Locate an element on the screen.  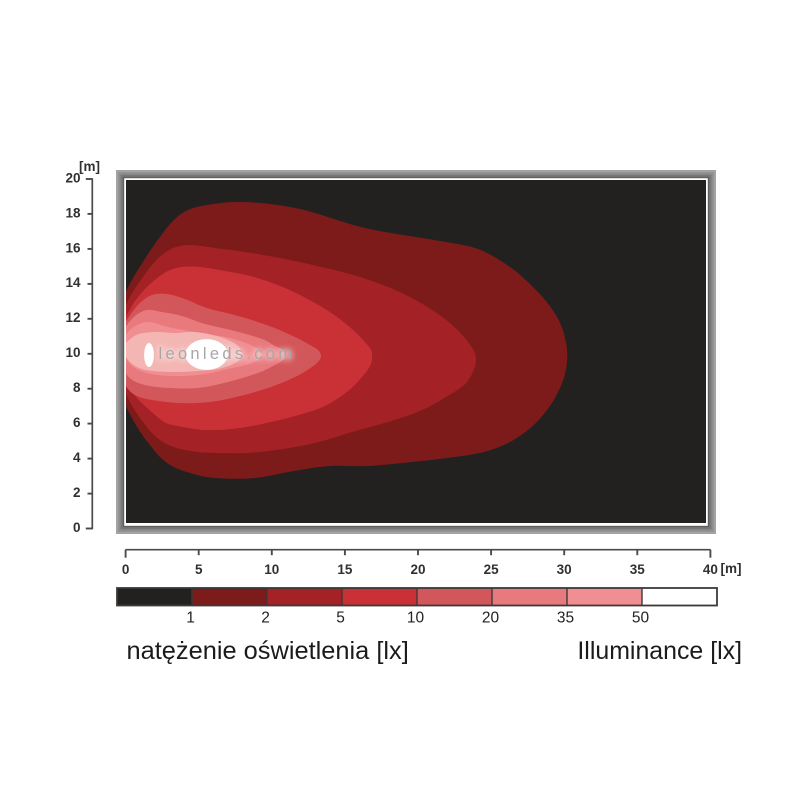
svg-text: Illuminance [lx] is located at coordinates (659, 651).